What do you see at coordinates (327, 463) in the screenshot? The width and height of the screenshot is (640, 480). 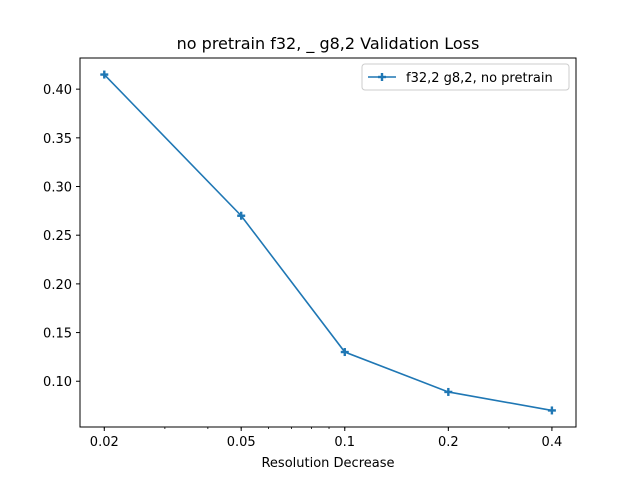 I see `x-axis-label: Resolution Decrease` at bounding box center [327, 463].